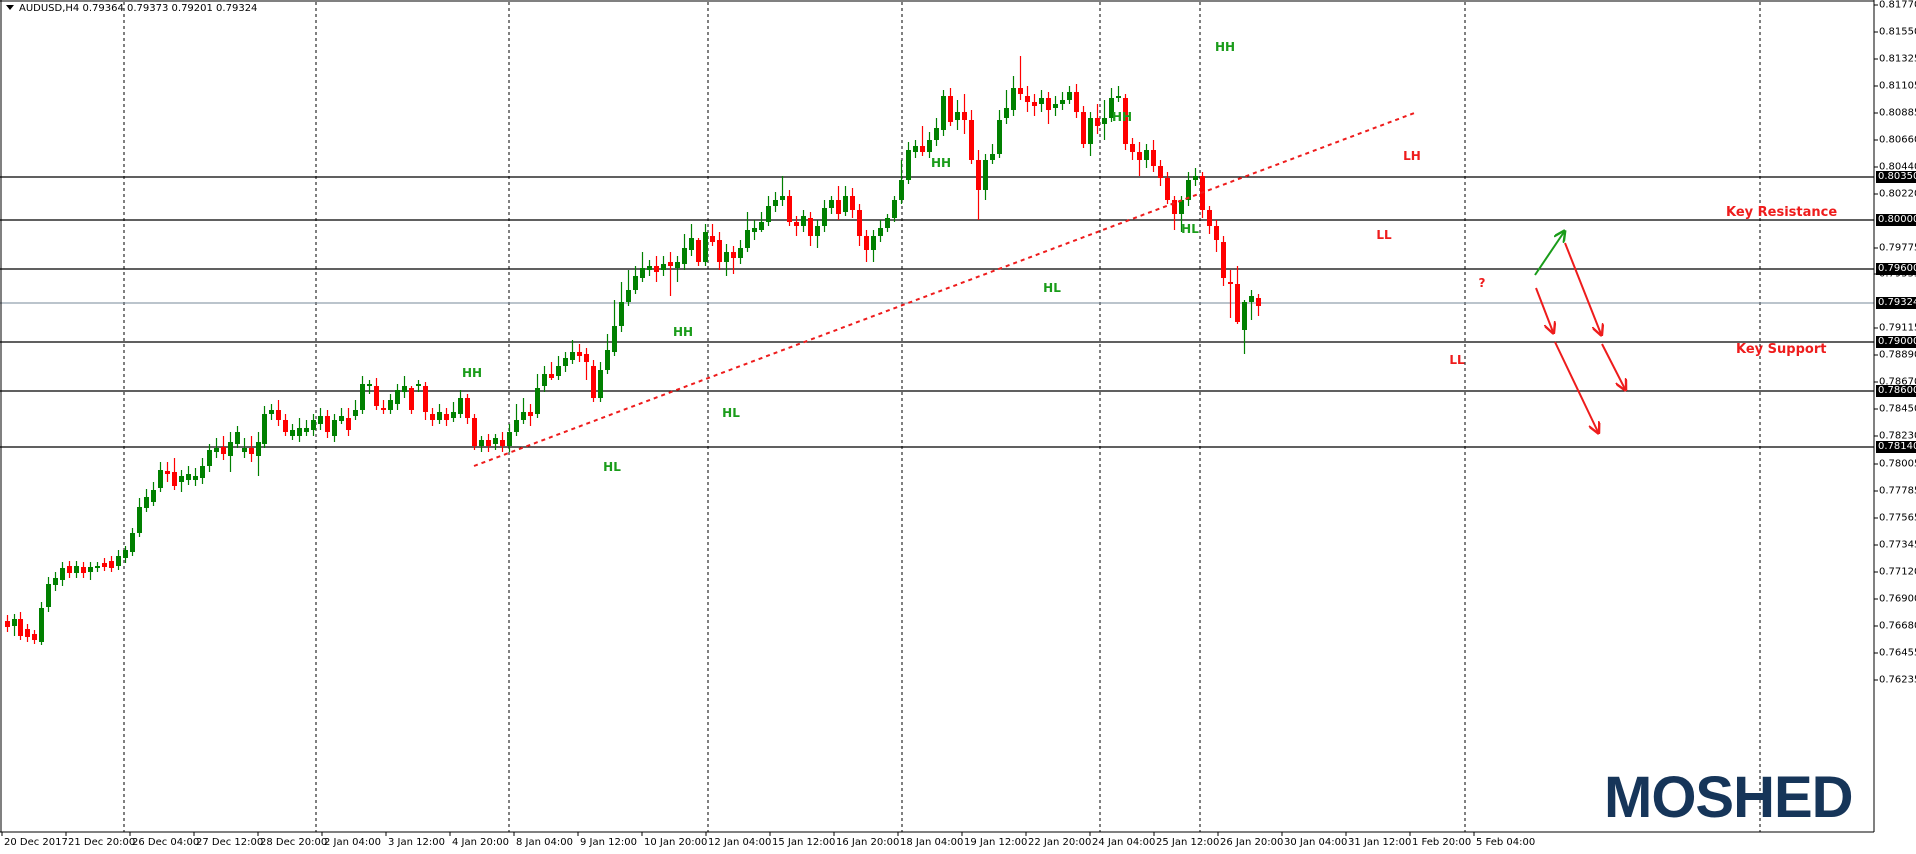  What do you see at coordinates (1897, 328) in the screenshot?
I see `price-tick-label: 0.79115` at bounding box center [1897, 328].